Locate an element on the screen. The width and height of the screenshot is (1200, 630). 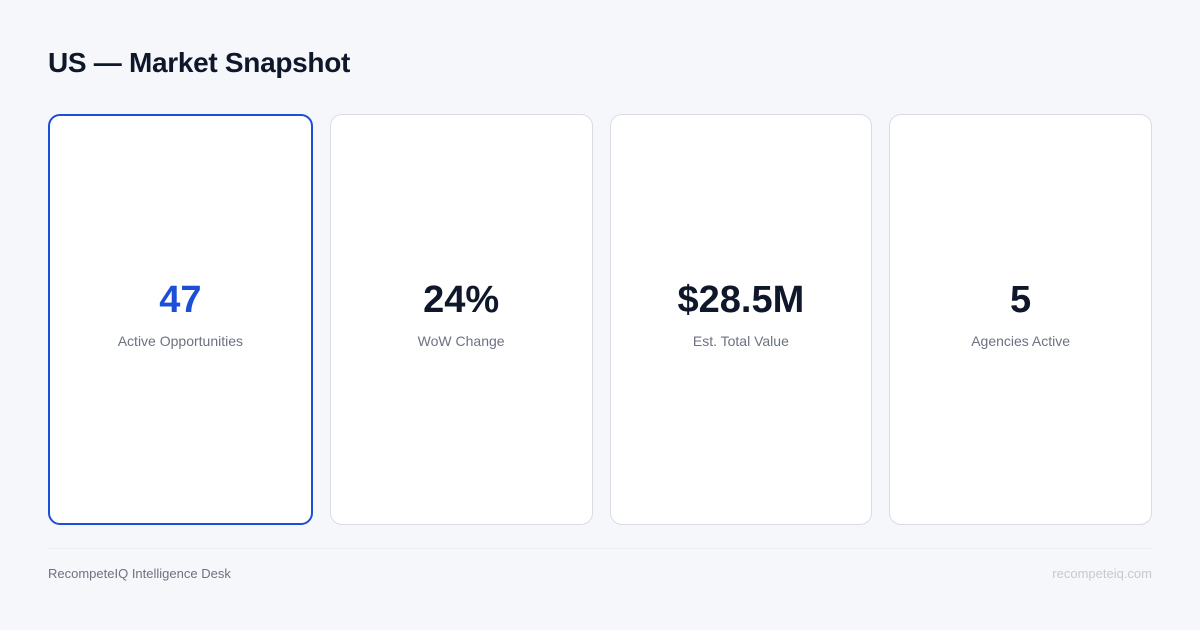
stat-card-total-value: $28.5M Est. Total Value is located at coordinates (741, 319).